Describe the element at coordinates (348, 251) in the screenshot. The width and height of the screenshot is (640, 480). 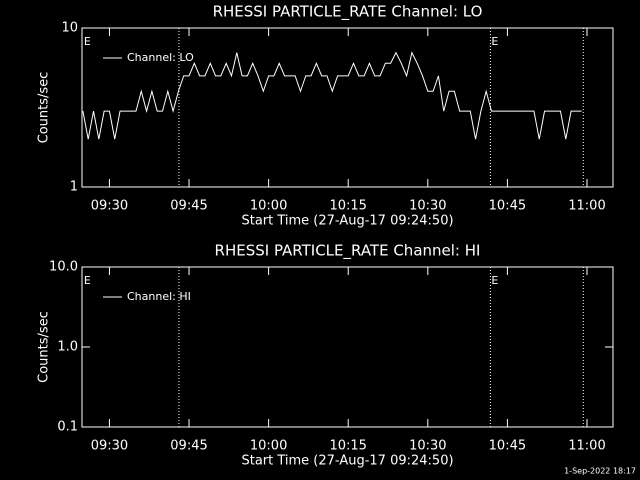
I see `chart-title: RHESSI PARTICLE_RATE Channel: HI` at that location.